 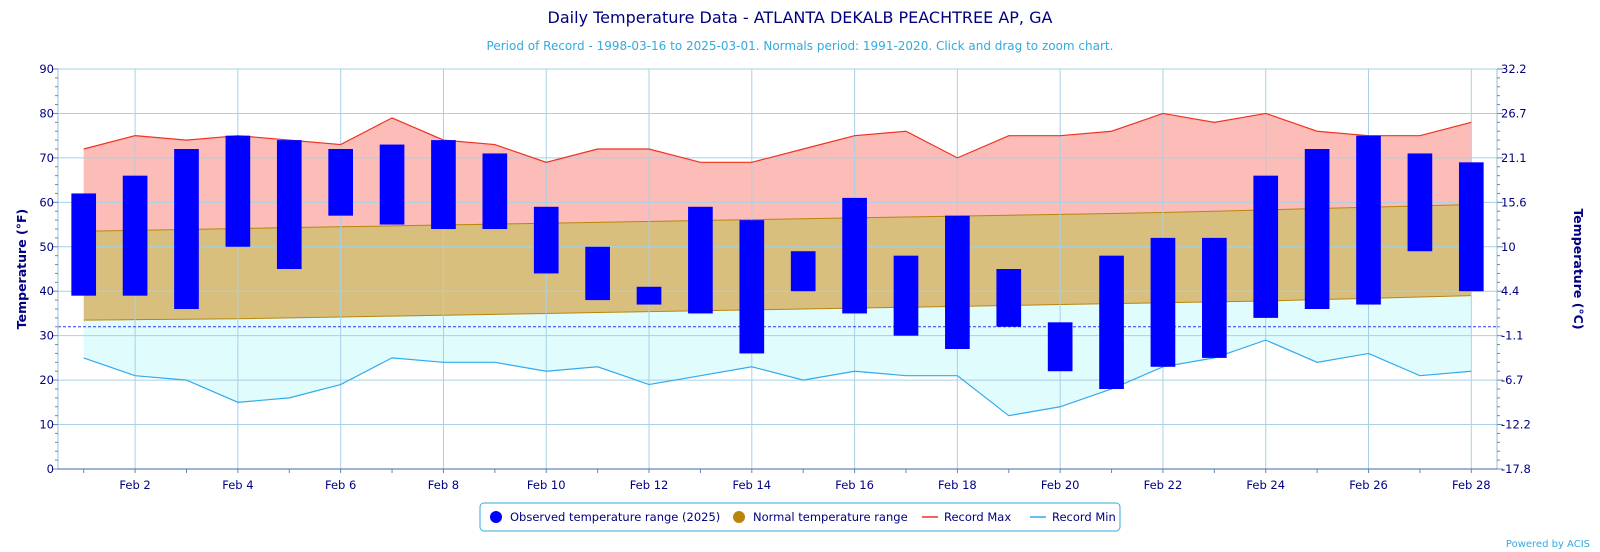 What do you see at coordinates (751, 485) in the screenshot?
I see `x-tick-label: Feb 14` at bounding box center [751, 485].